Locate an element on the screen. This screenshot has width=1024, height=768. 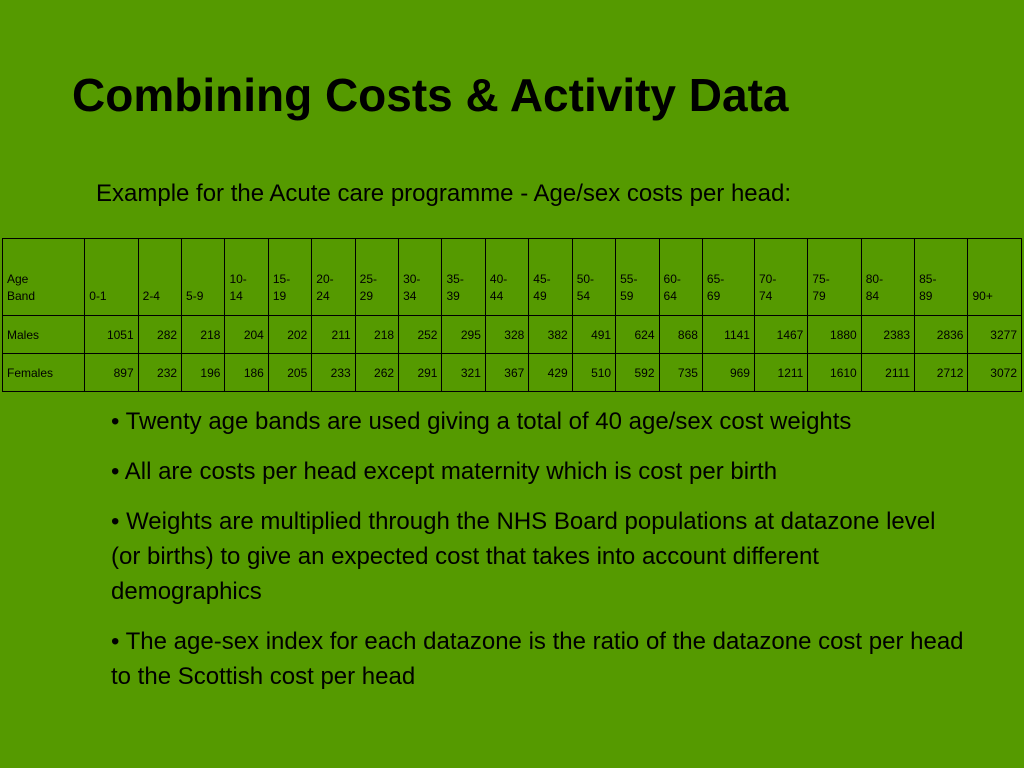
header-band-line: 84 is located at coordinates (872, 296).